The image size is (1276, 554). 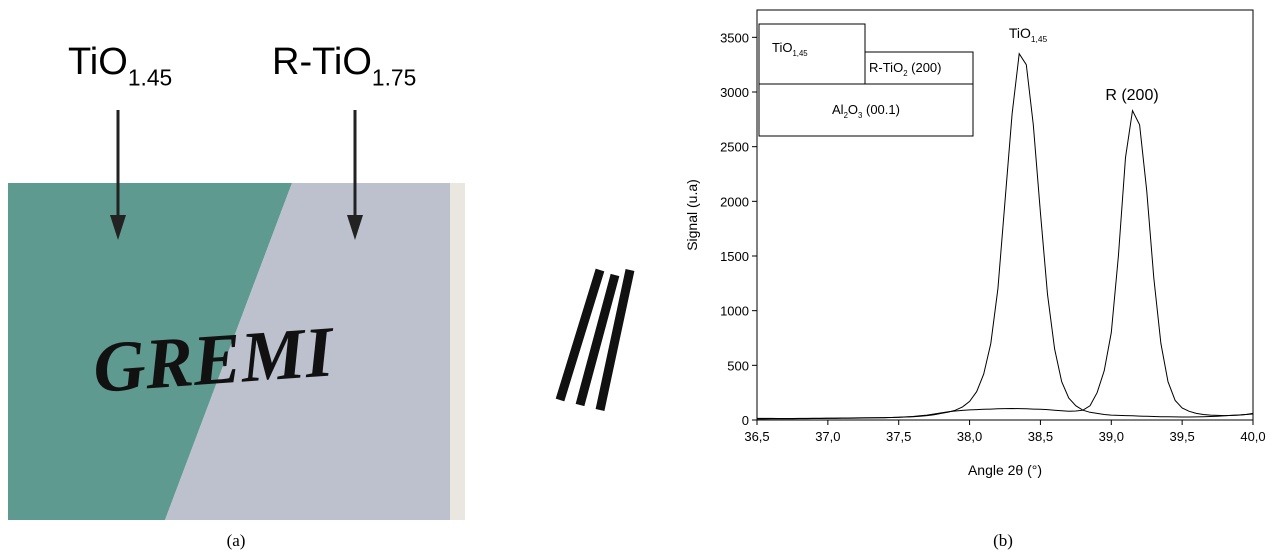 What do you see at coordinates (734, 311) in the screenshot?
I see `y-tick-label: 1000` at bounding box center [734, 311].